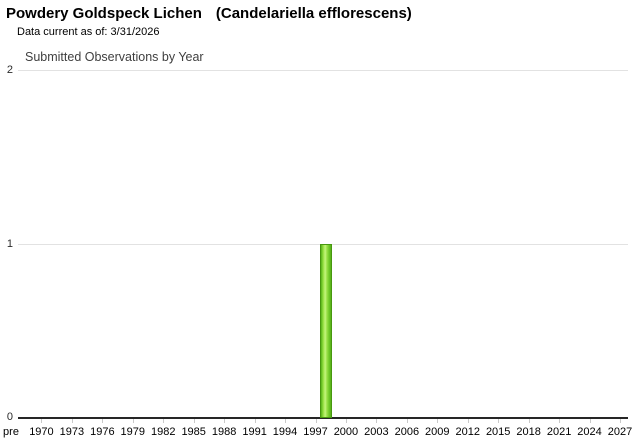  What do you see at coordinates (254, 432) in the screenshot?
I see `x-axis-tick-label: 1991` at bounding box center [254, 432].